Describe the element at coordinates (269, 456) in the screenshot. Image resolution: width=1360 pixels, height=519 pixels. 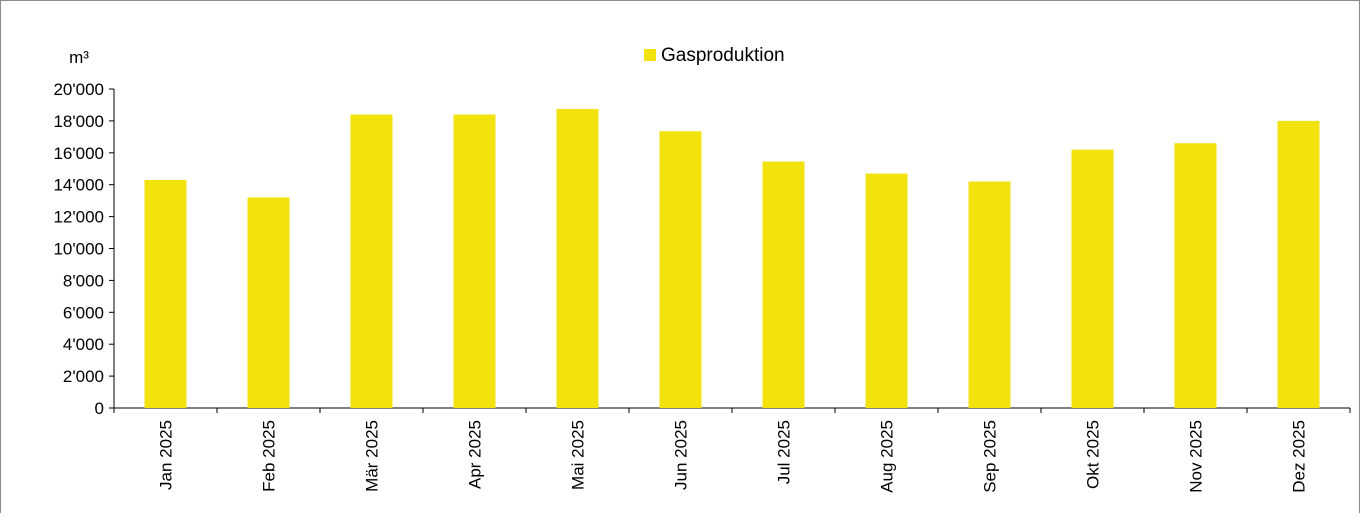
I see `x-tick-label: Feb 2025` at that location.